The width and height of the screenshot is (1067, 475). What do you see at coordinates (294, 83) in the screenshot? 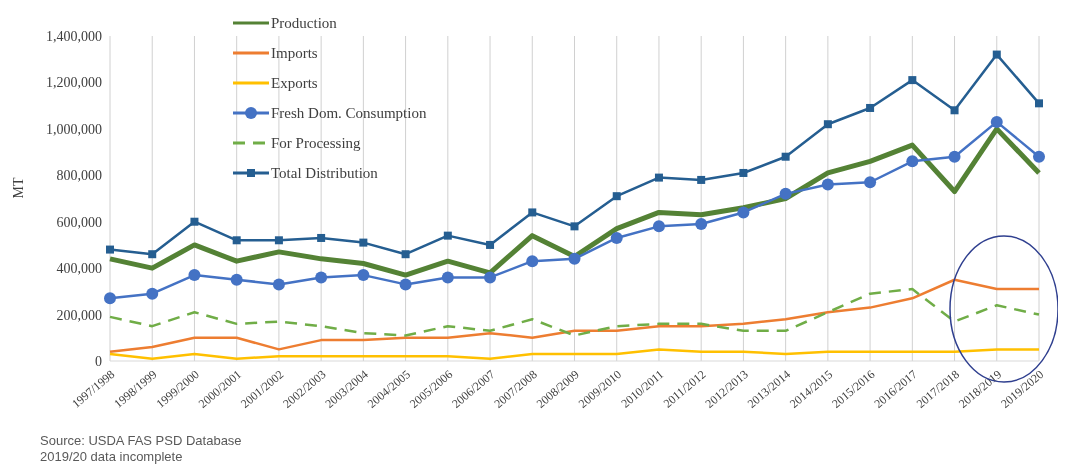
I see `legend-label: Exports` at bounding box center [294, 83].